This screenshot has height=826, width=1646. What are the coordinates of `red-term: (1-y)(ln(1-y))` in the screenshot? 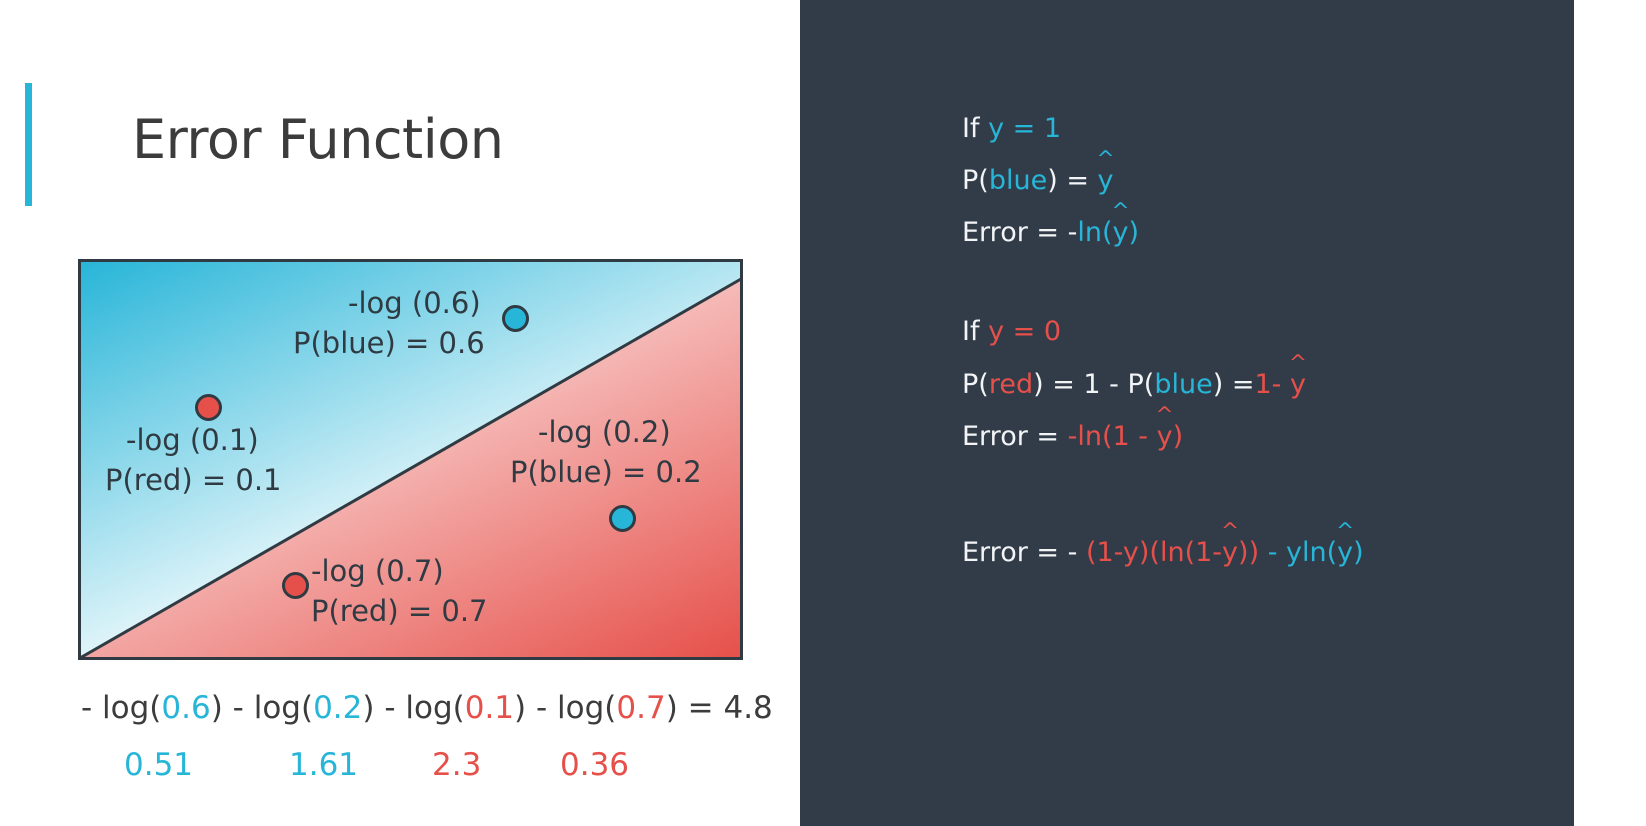 It's located at (1172, 552).